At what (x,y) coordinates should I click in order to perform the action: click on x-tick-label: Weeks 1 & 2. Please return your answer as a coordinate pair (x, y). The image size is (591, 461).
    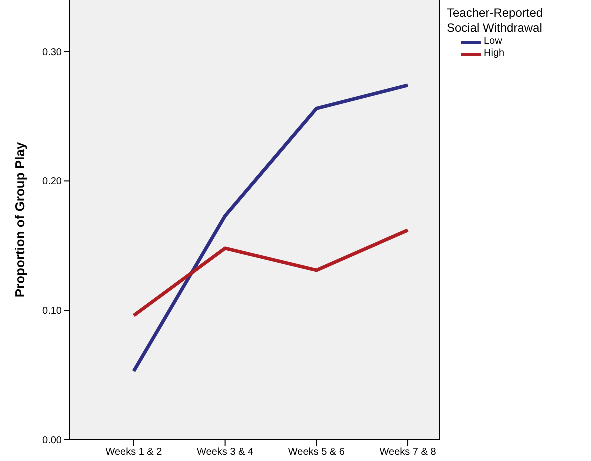
    Looking at the image, I should click on (134, 452).